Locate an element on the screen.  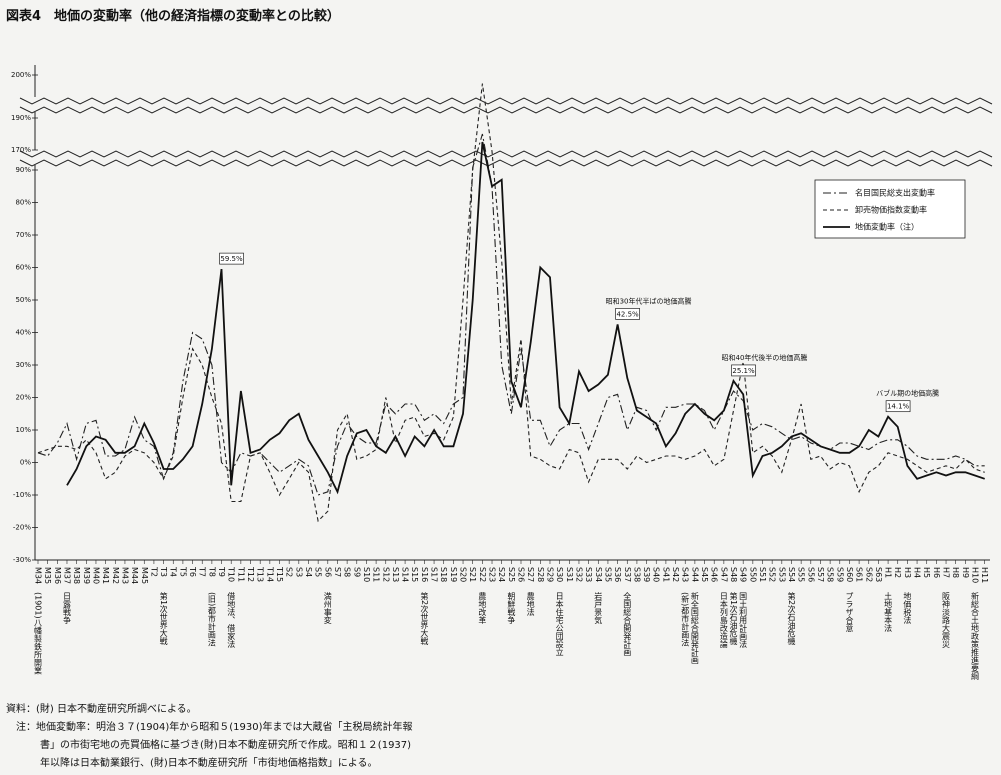
x-tick-label: S10 is located at coordinates (366, 574).